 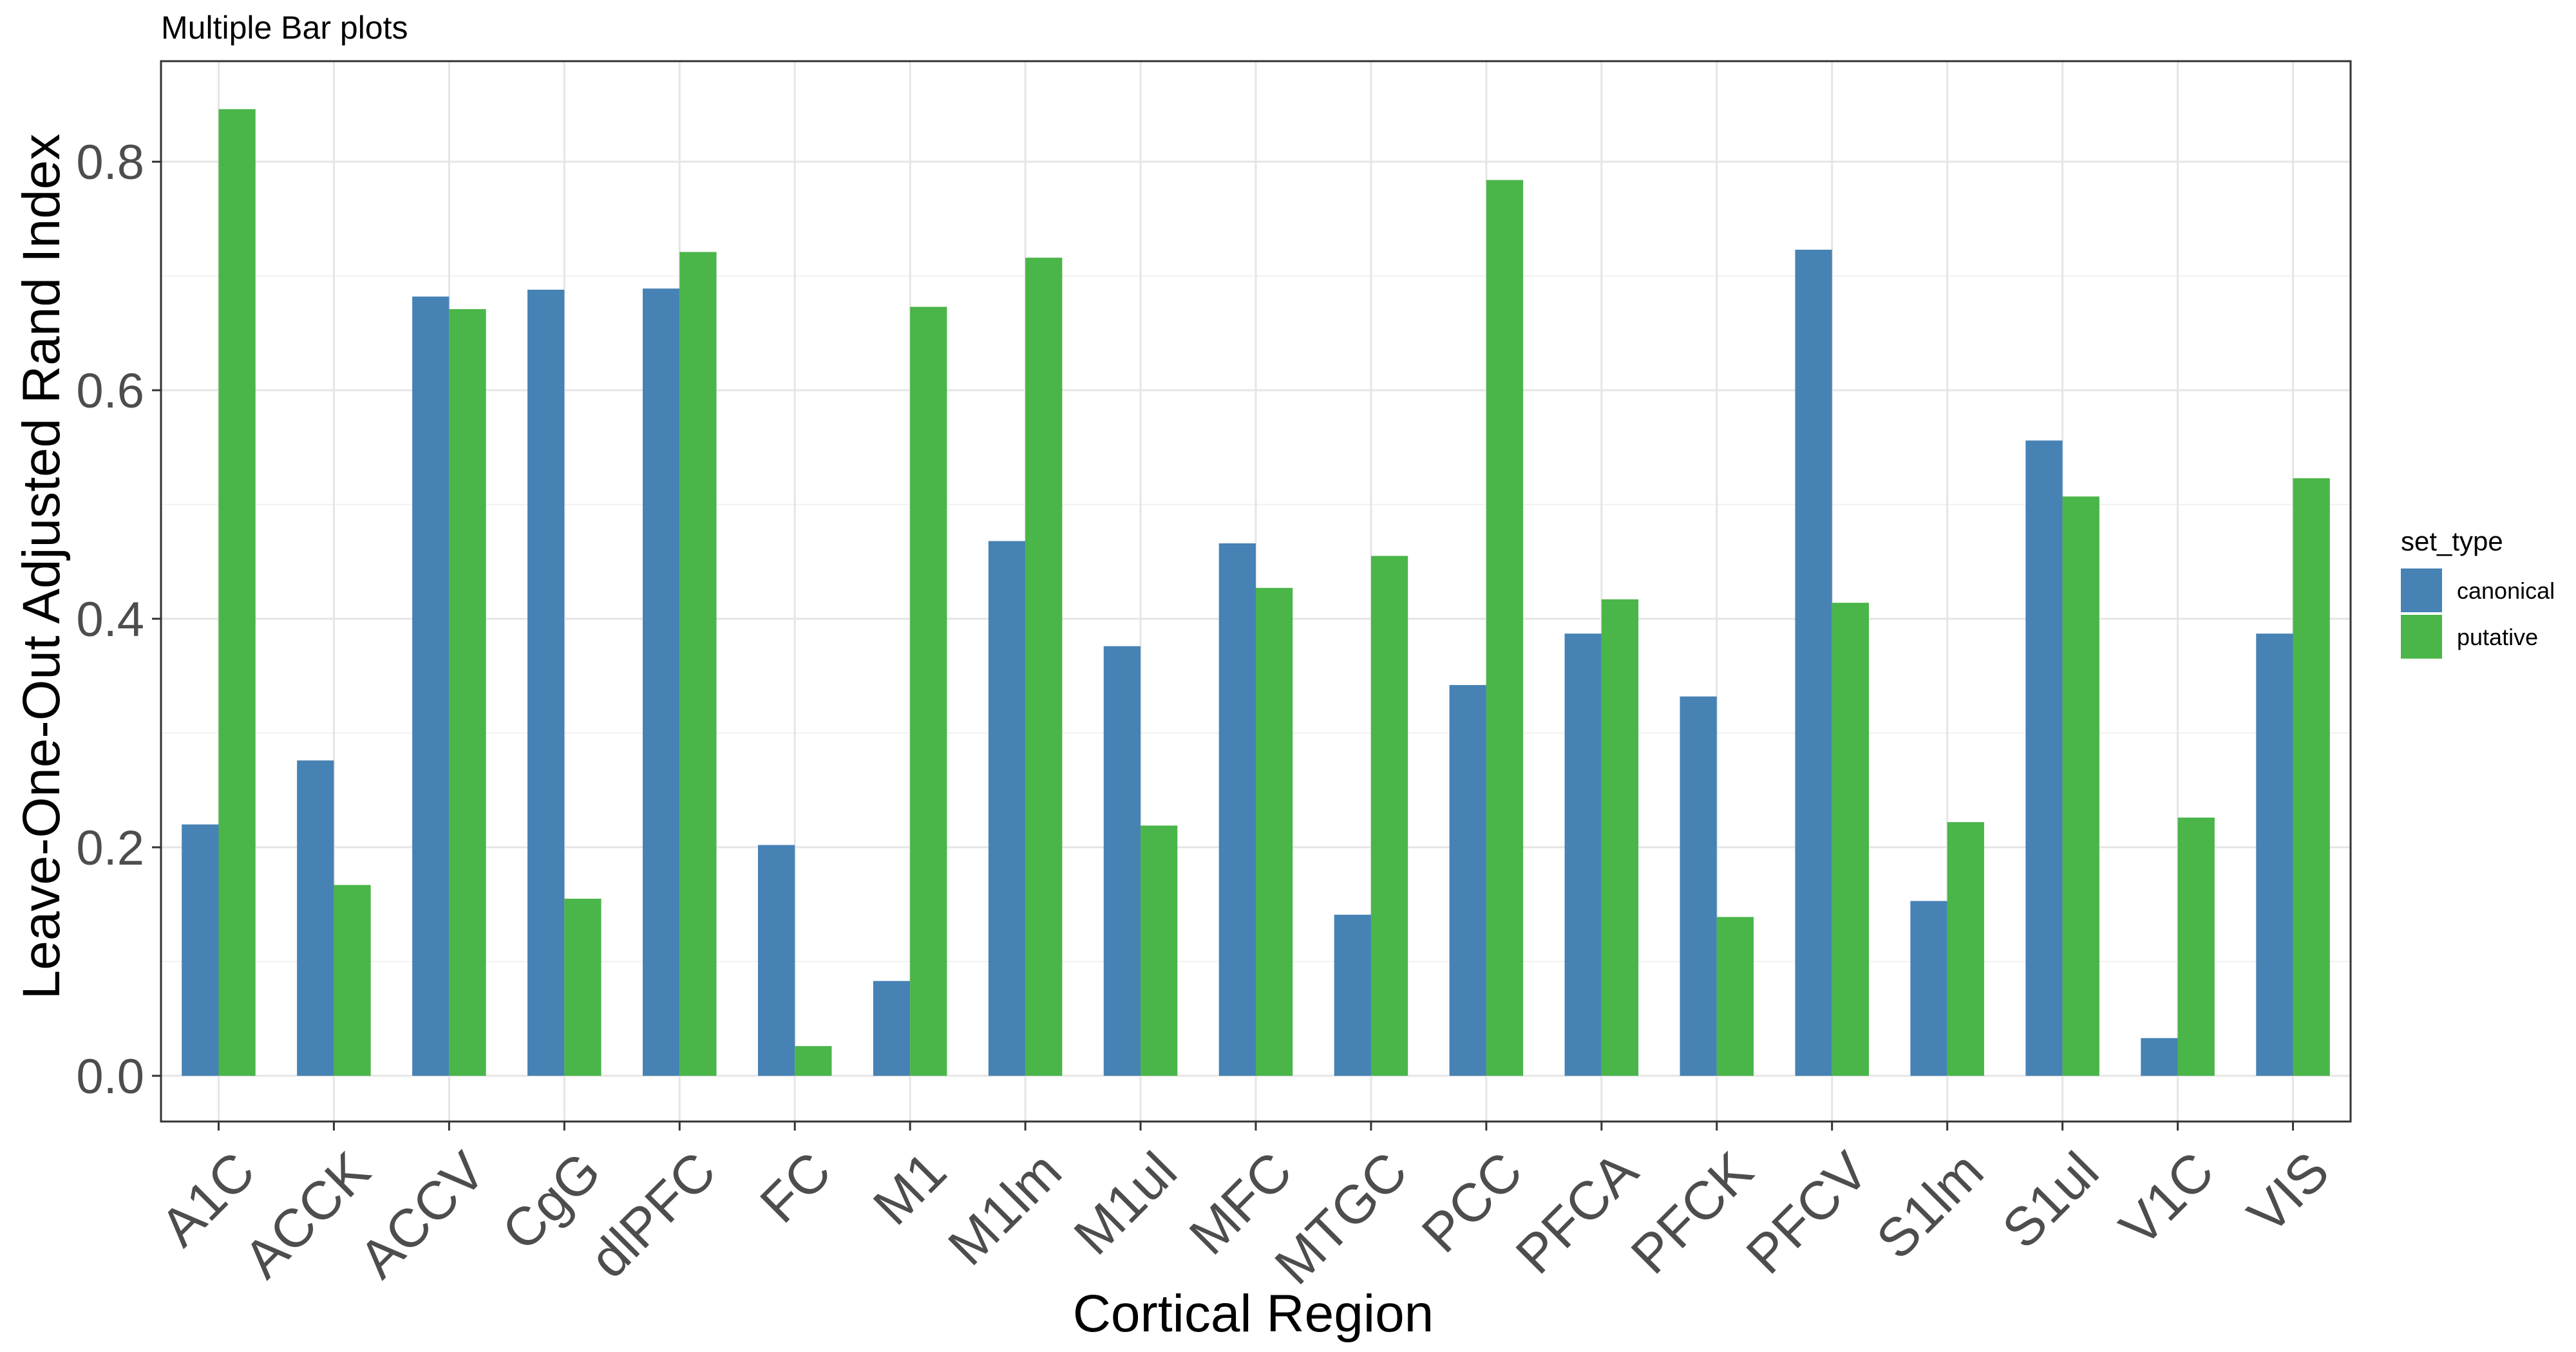 What do you see at coordinates (1352, 995) in the screenshot?
I see `bar-canonical-MTGC` at bounding box center [1352, 995].